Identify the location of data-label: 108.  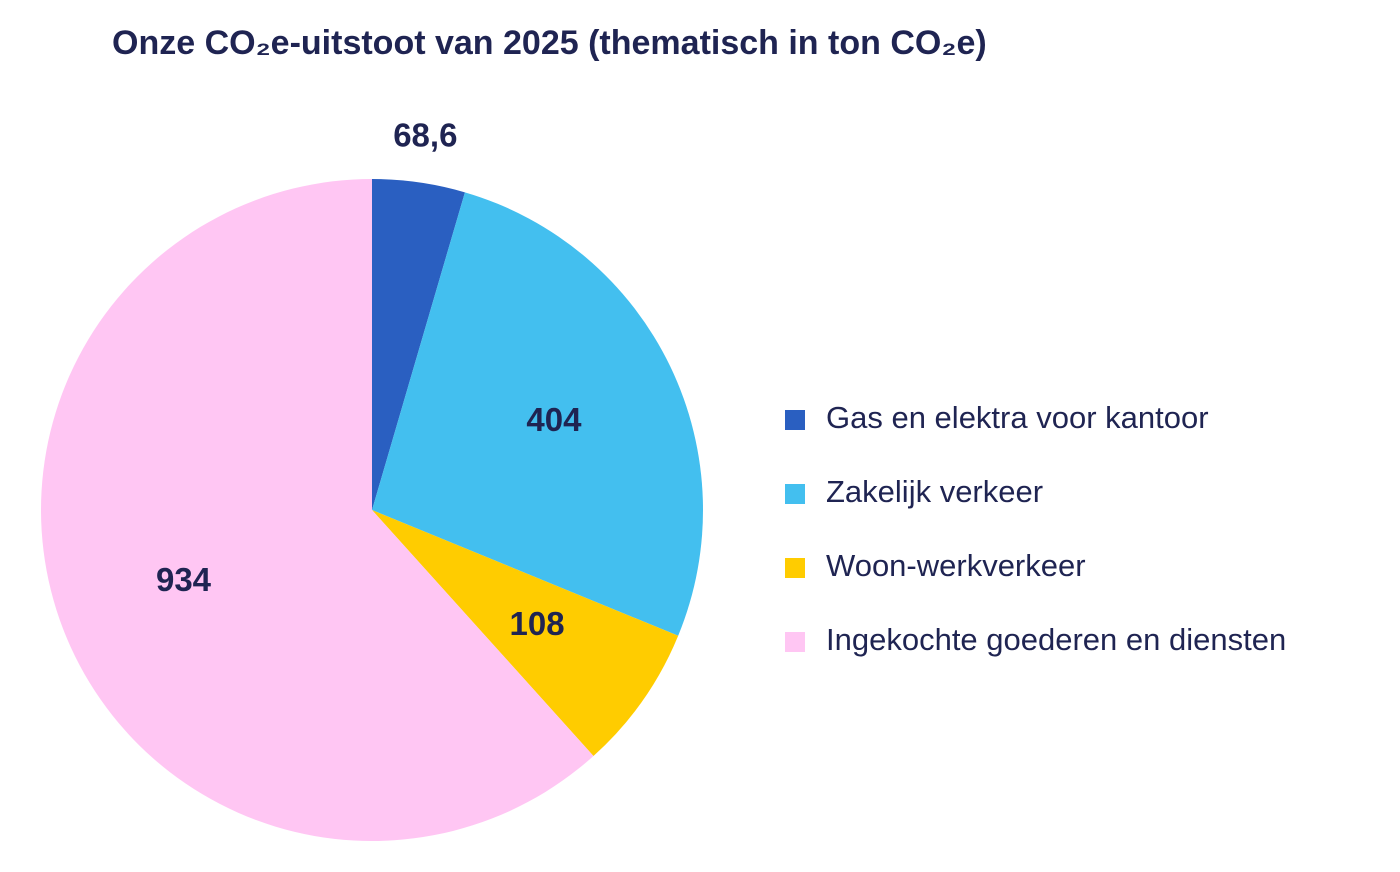
(537, 623).